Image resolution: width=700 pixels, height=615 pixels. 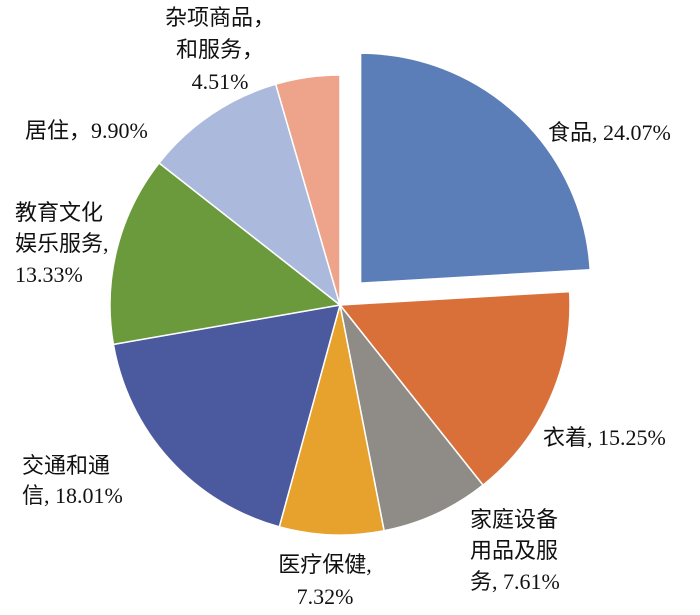 What do you see at coordinates (220, 49) in the screenshot?
I see `slice-label: 和服务，` at bounding box center [220, 49].